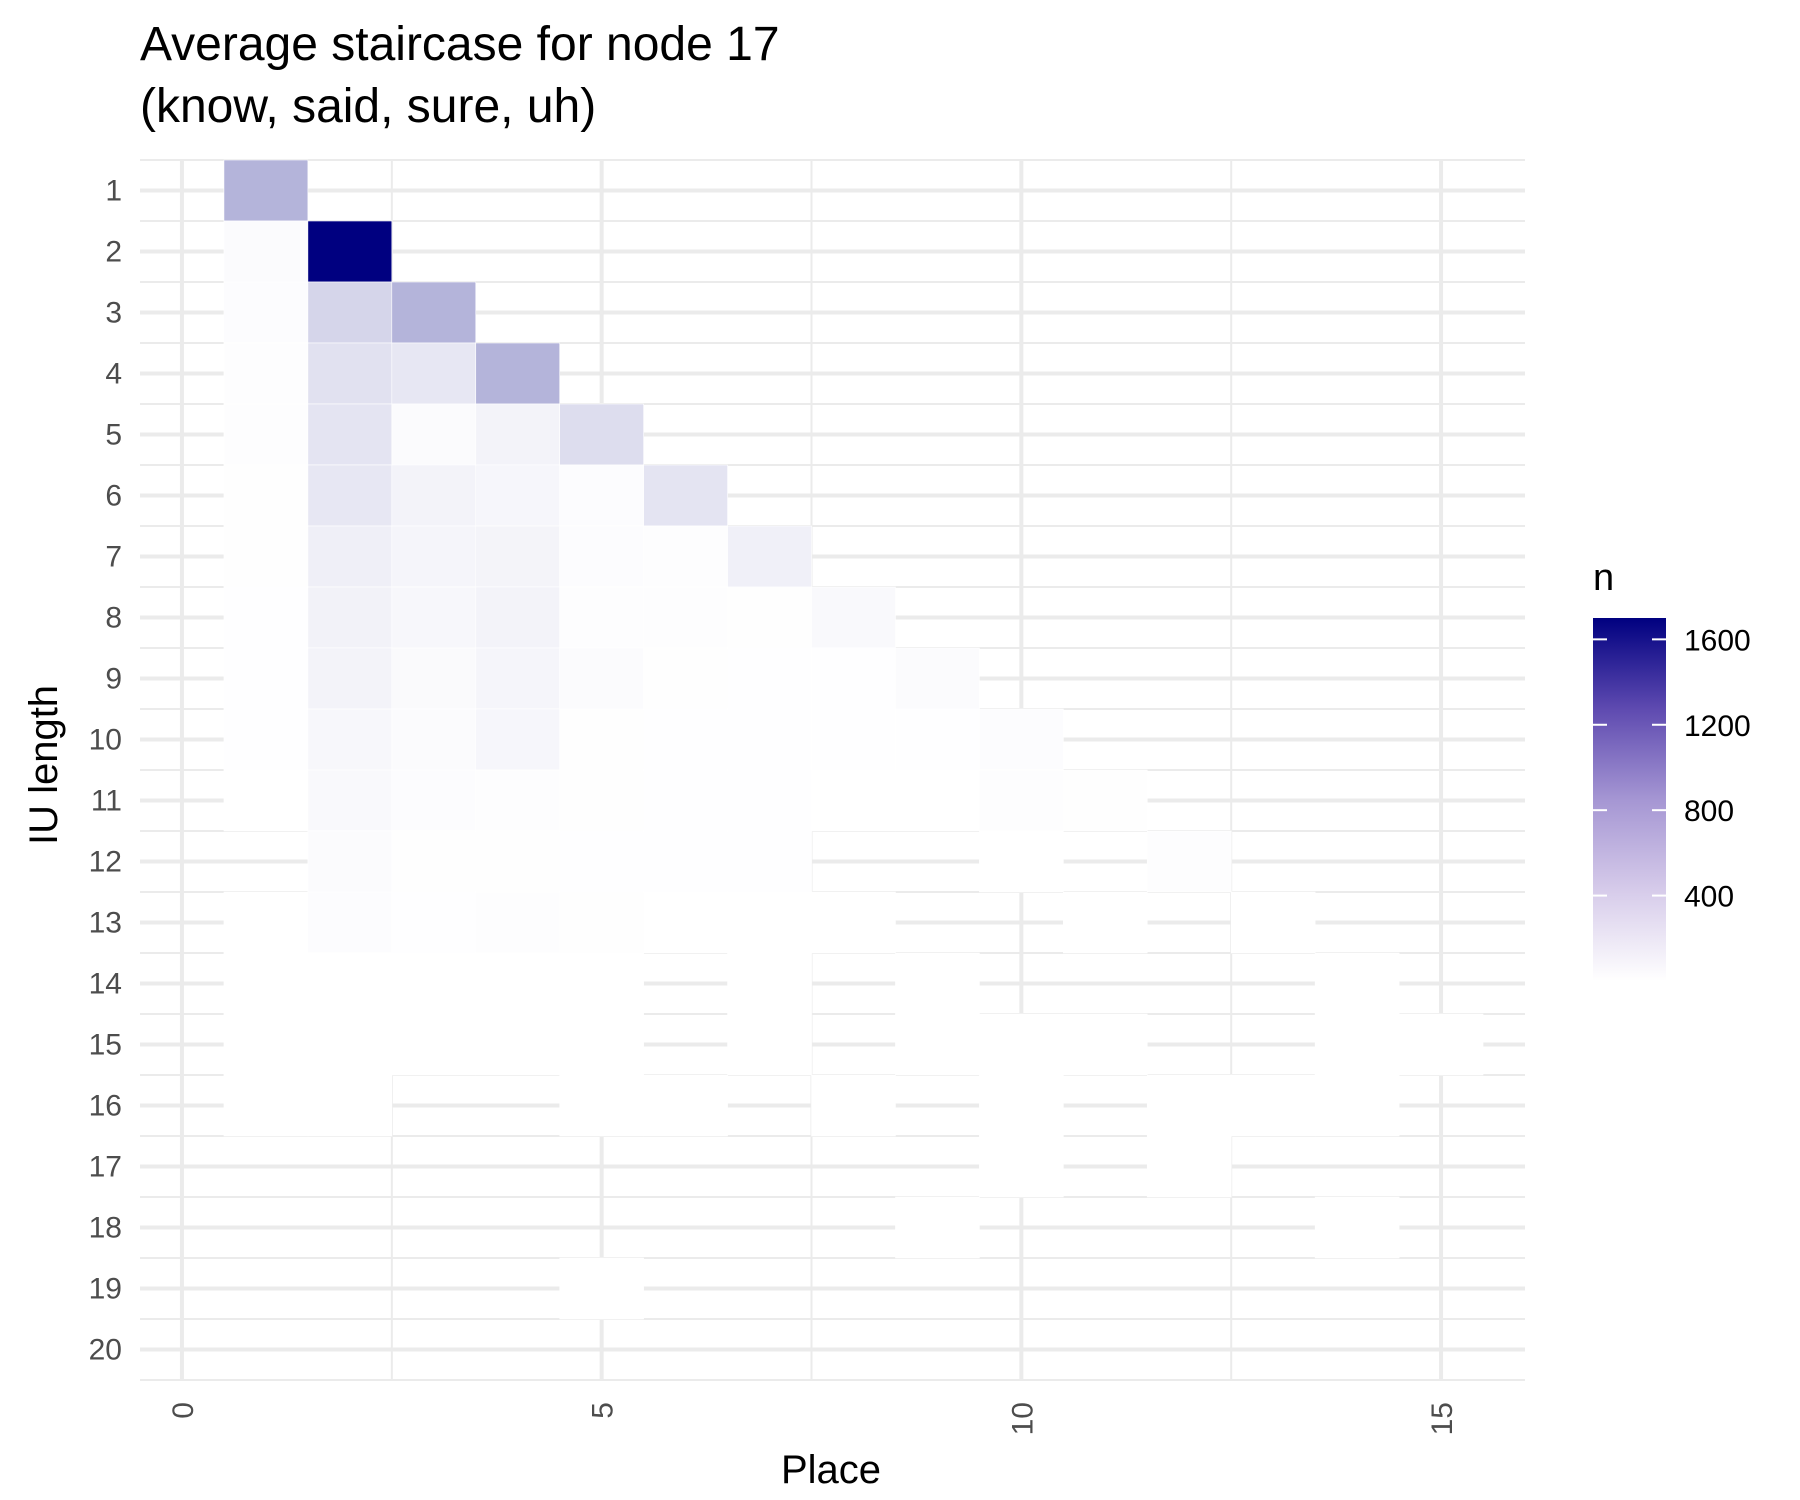 The width and height of the screenshot is (1800, 1500). I want to click on y-axis-title: IU length, so click(44, 765).